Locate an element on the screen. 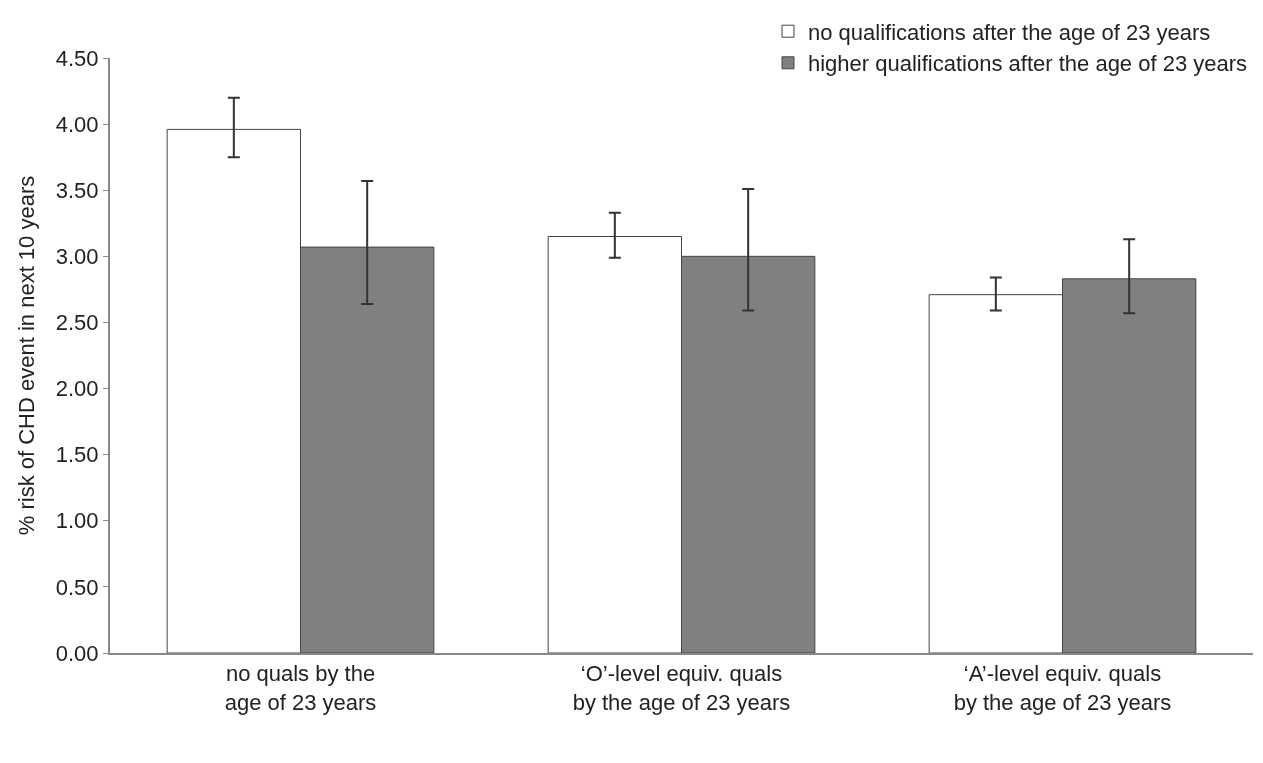 Image resolution: width=1263 pixels, height=763 pixels. y-tick-label: 0.50 is located at coordinates (77, 587).